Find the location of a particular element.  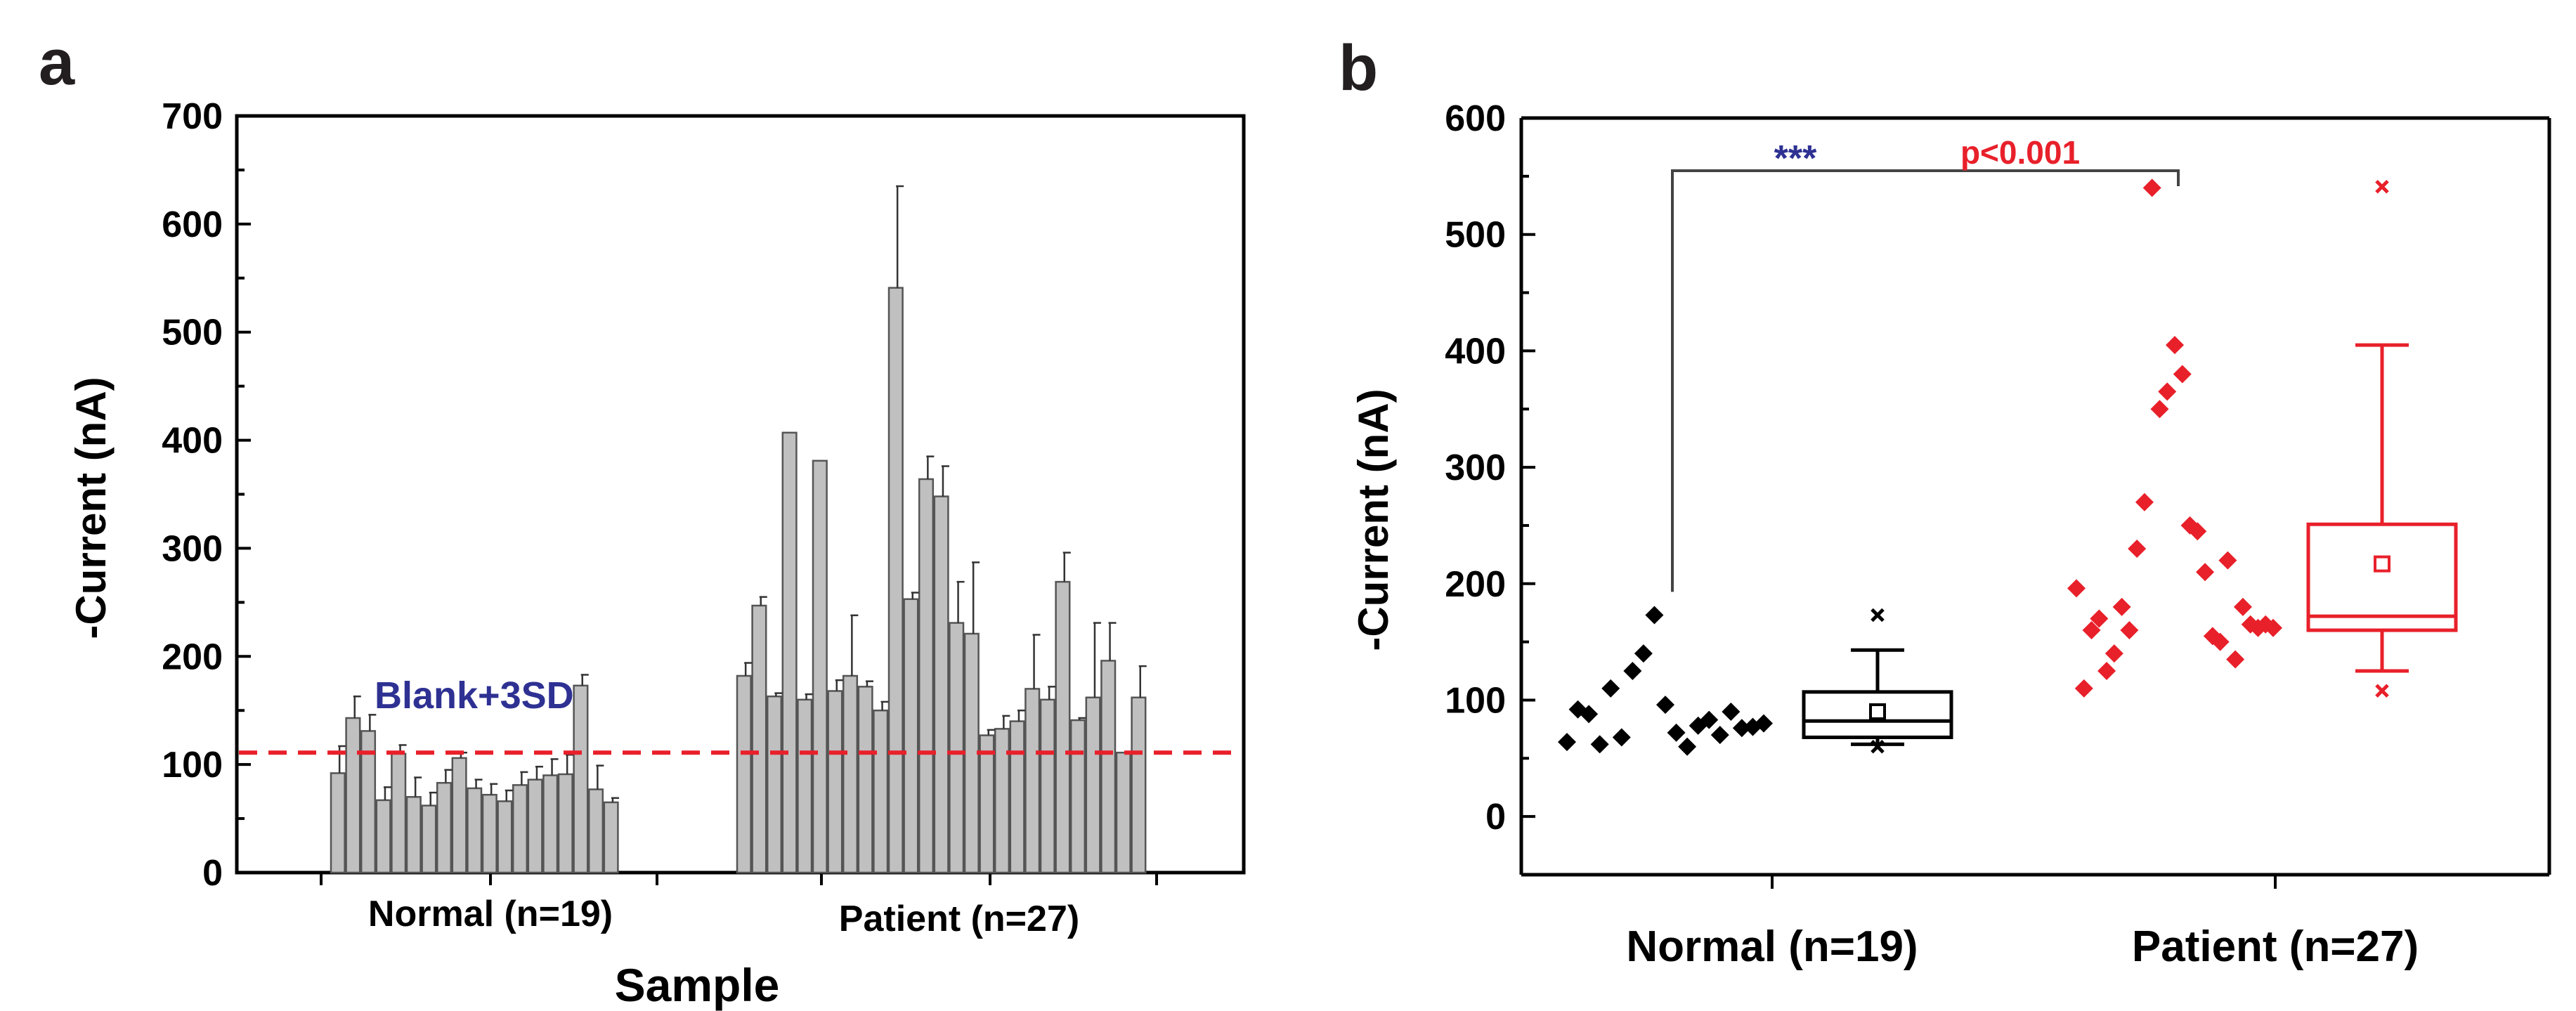

y-tick-label: 700 is located at coordinates (192, 116).